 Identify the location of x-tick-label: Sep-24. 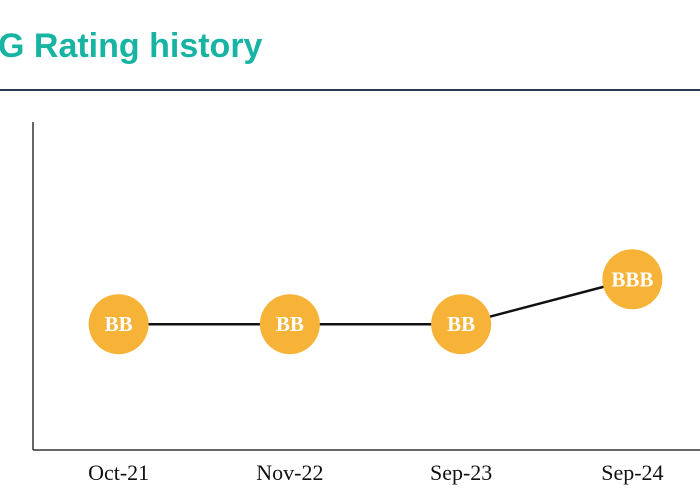
(632, 472).